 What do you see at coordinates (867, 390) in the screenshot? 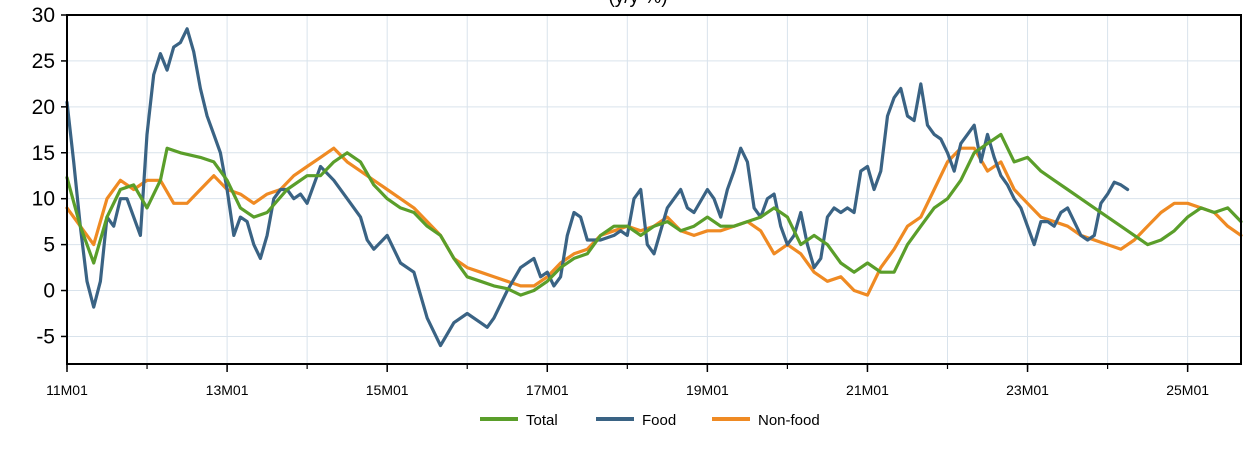
I see `x-tick-label: 21M01` at bounding box center [867, 390].